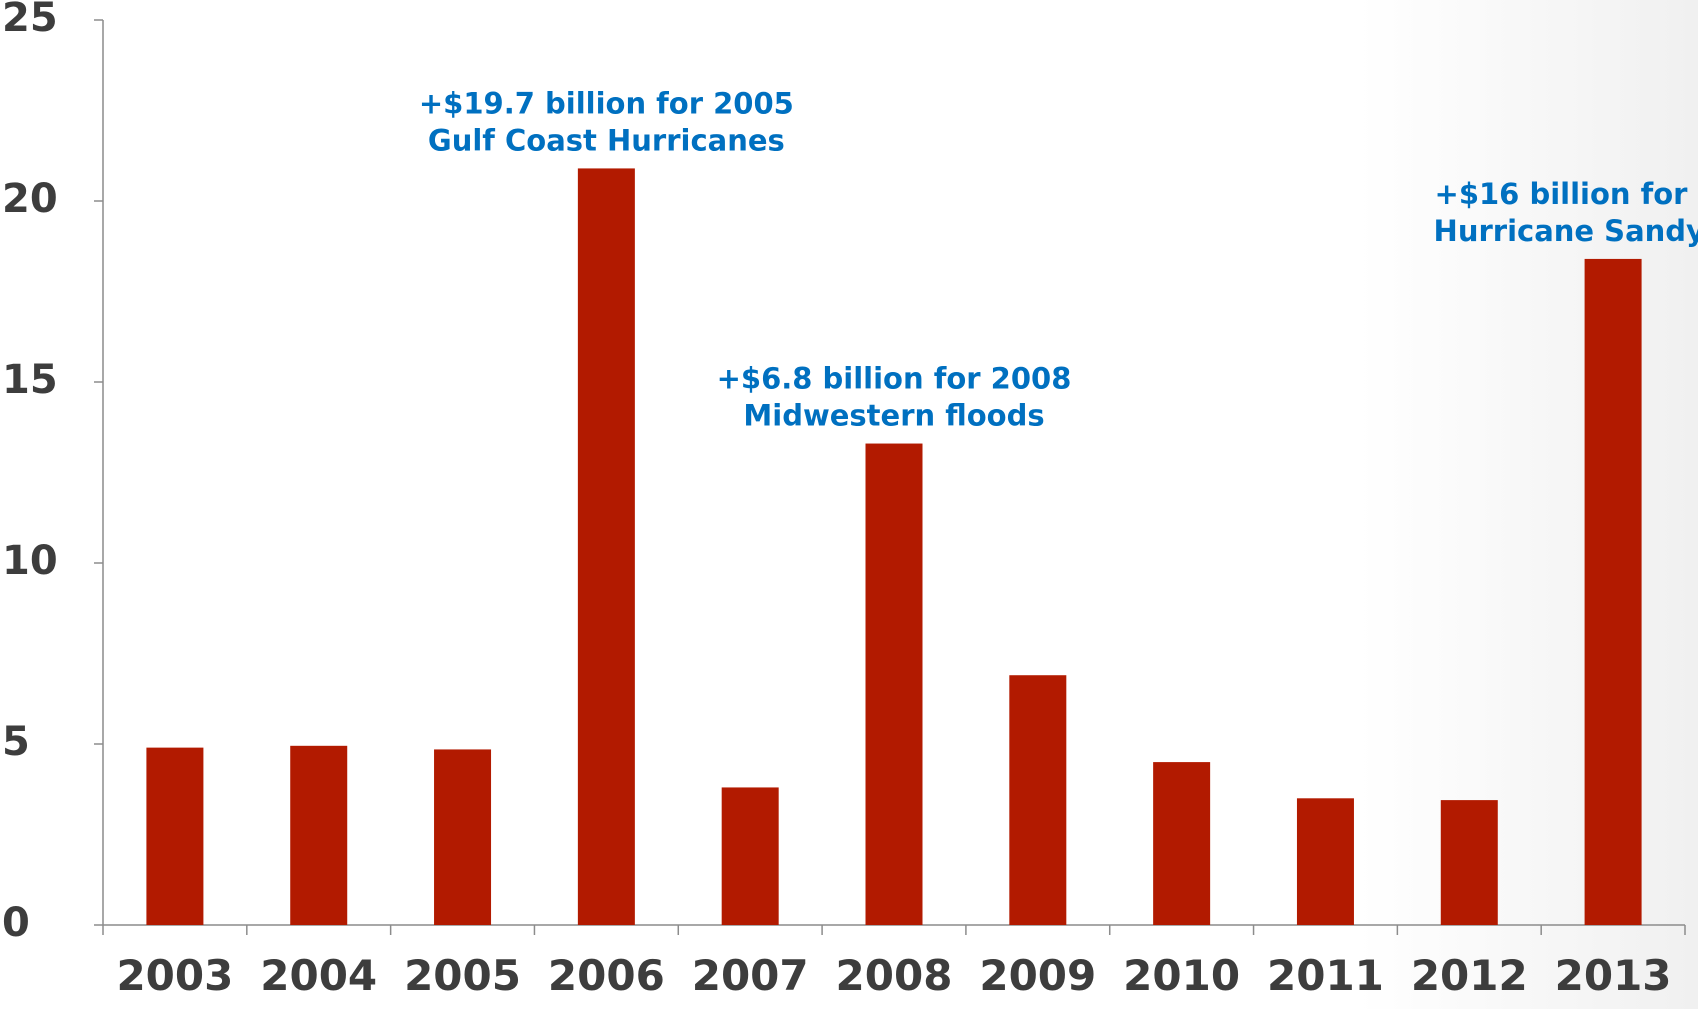 Image resolution: width=1698 pixels, height=1009 pixels. What do you see at coordinates (1182, 843) in the screenshot?
I see `bar-2010` at bounding box center [1182, 843].